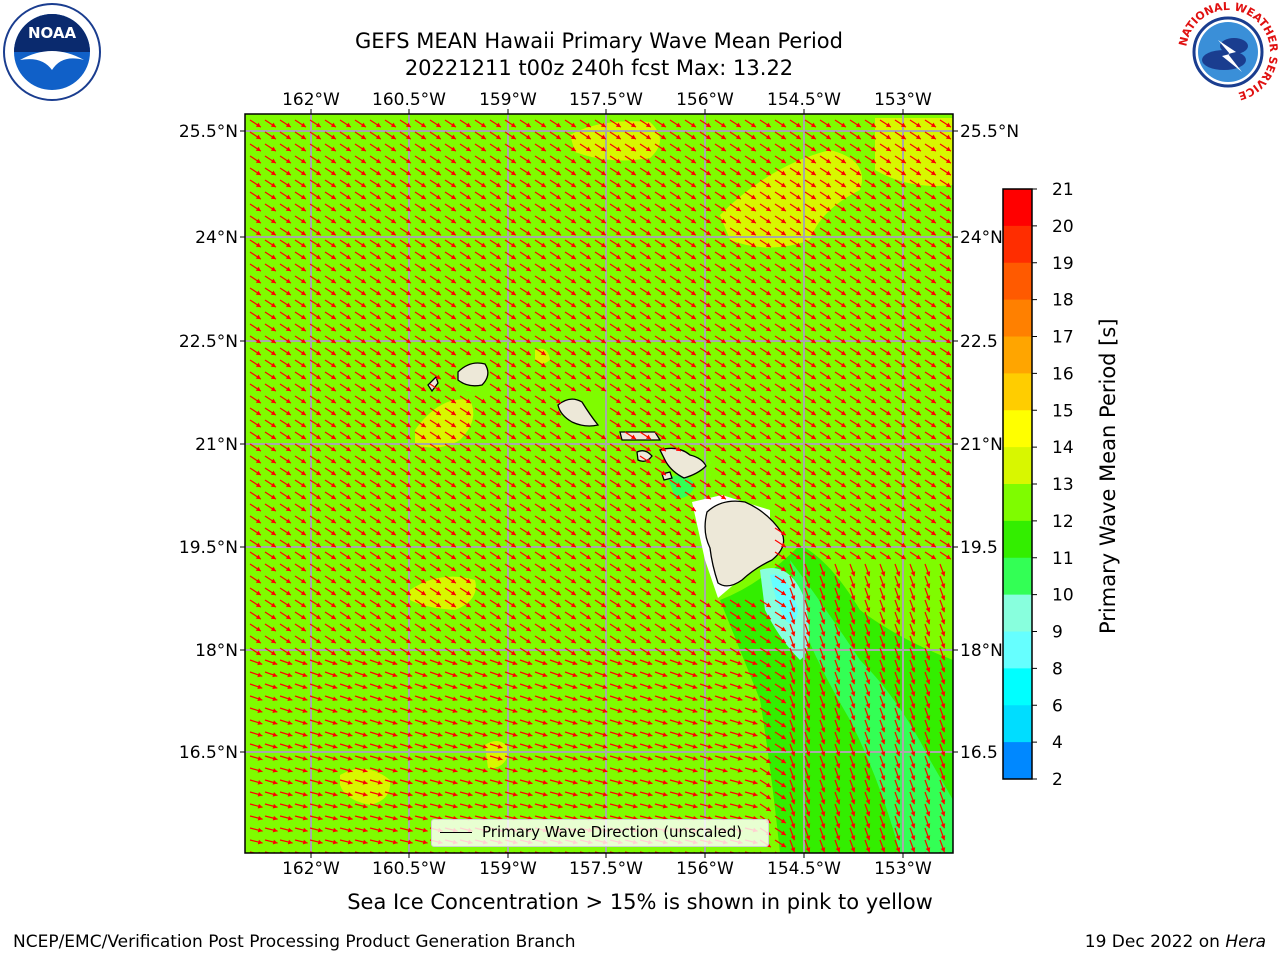 The width and height of the screenshot is (1280, 960). Describe the element at coordinates (693, 629) in the screenshot. I see `wave-arrowhead-1942` at that location.